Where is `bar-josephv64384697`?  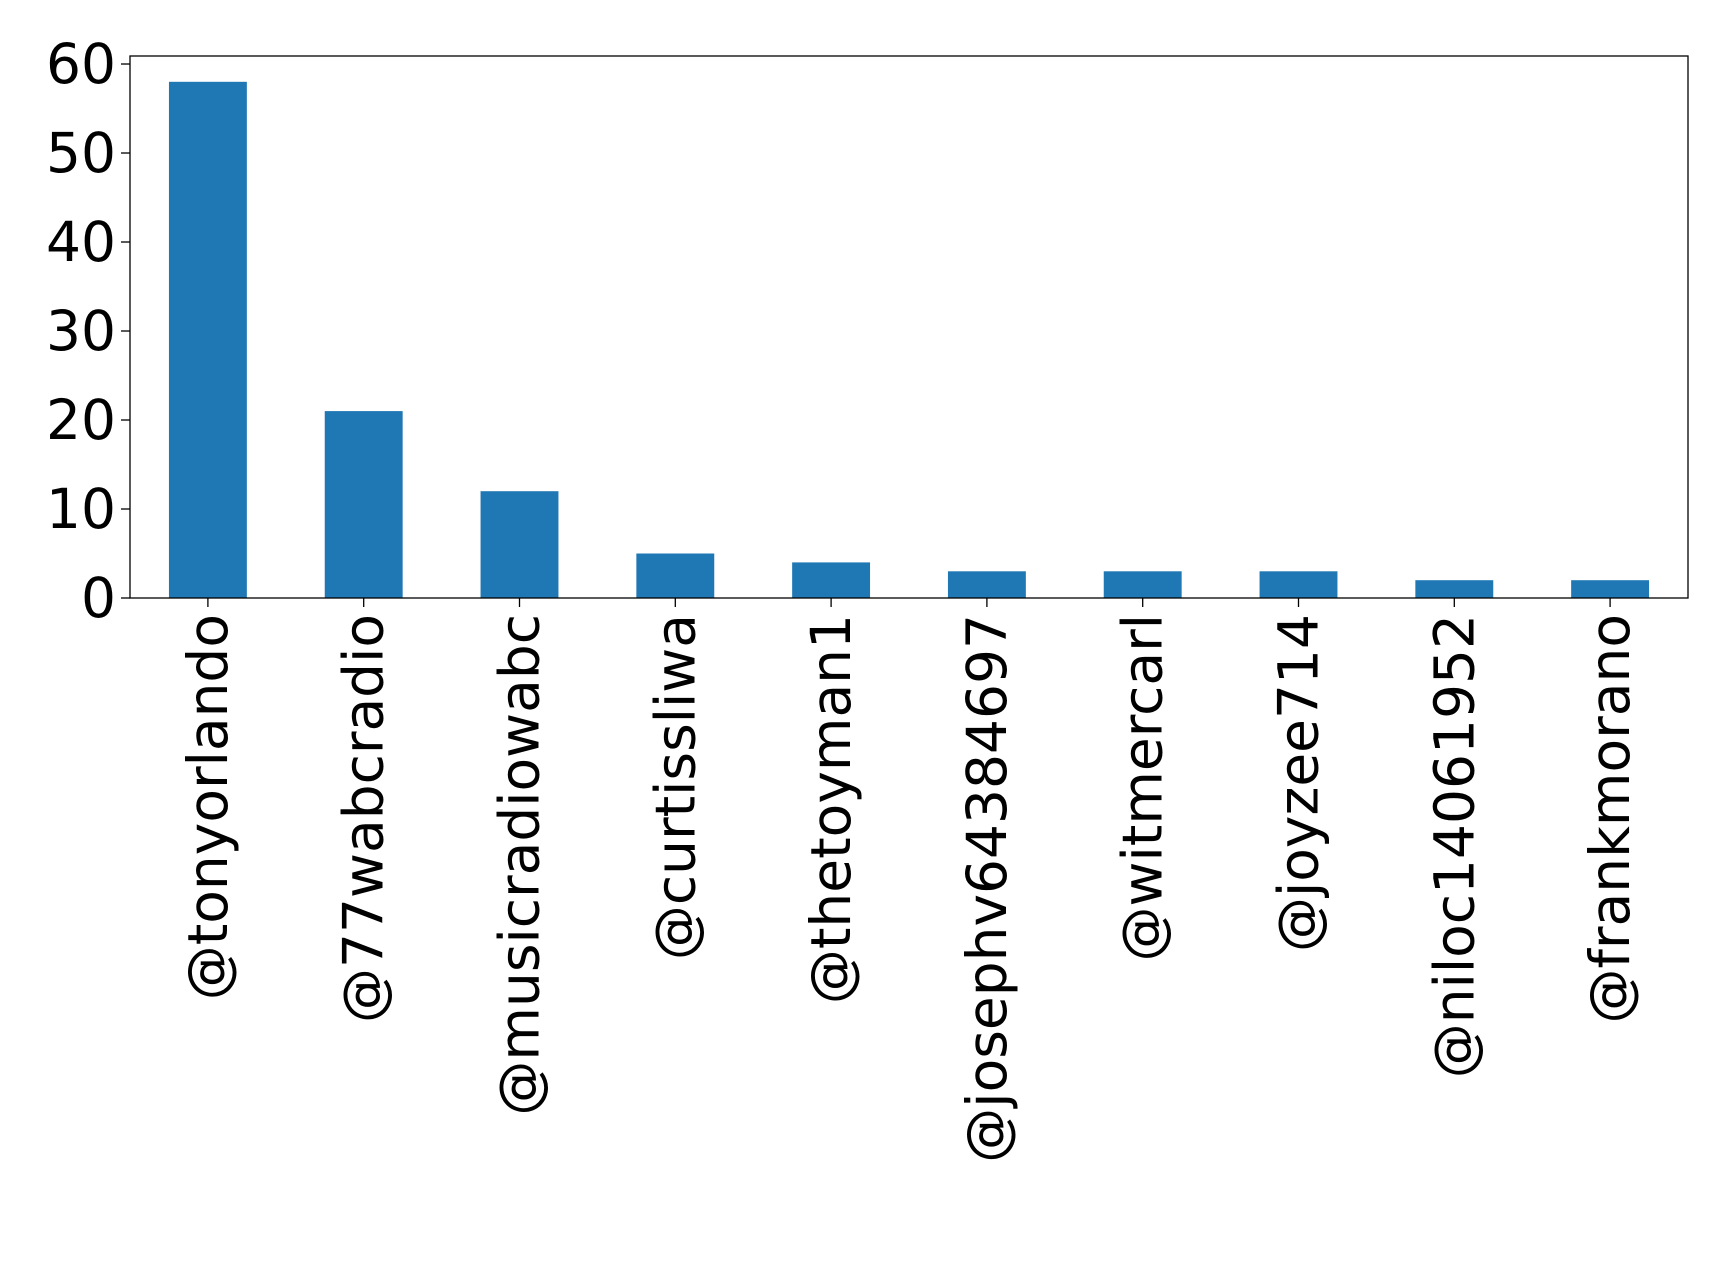 bar-josephv64384697 is located at coordinates (986, 584).